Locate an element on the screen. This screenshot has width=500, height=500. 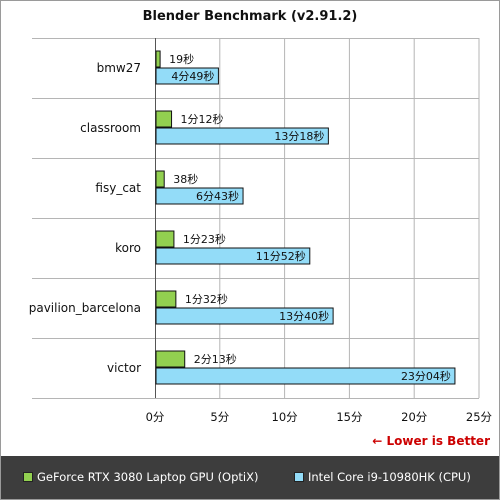
data-label-cpu: 23分04秒 is located at coordinates (426, 376).